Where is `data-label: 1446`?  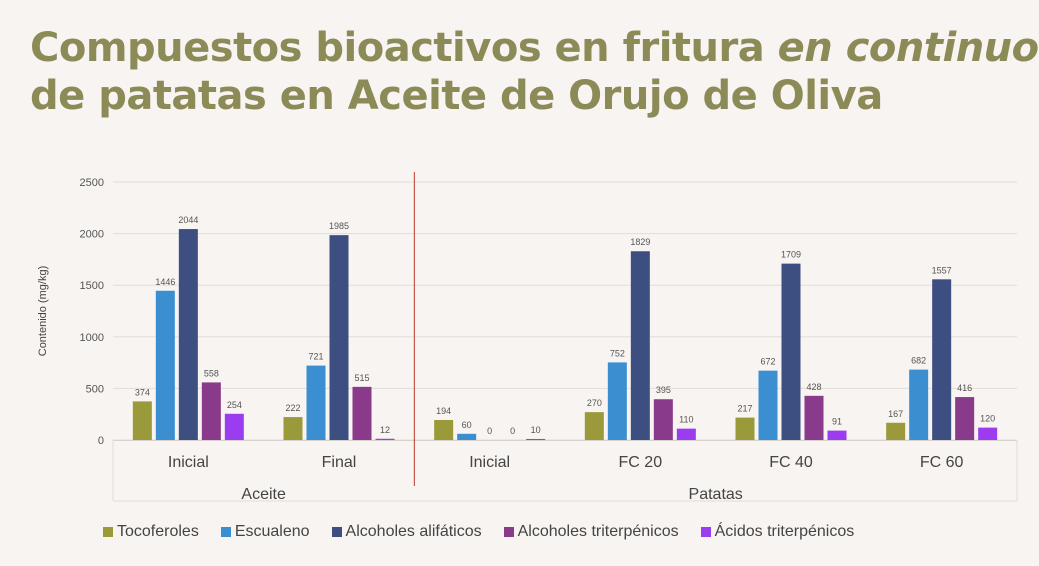 data-label: 1446 is located at coordinates (165, 282).